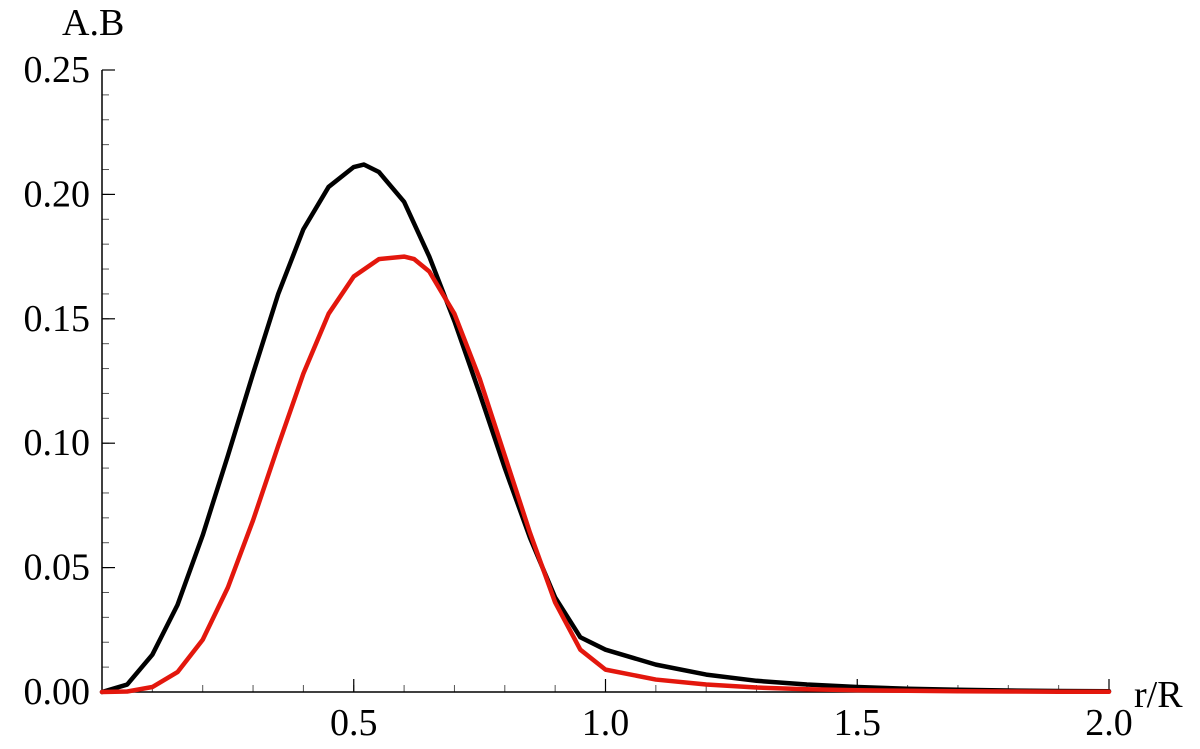 Image resolution: width=1200 pixels, height=749 pixels. I want to click on y-tick-label: 0.20, so click(57, 194).